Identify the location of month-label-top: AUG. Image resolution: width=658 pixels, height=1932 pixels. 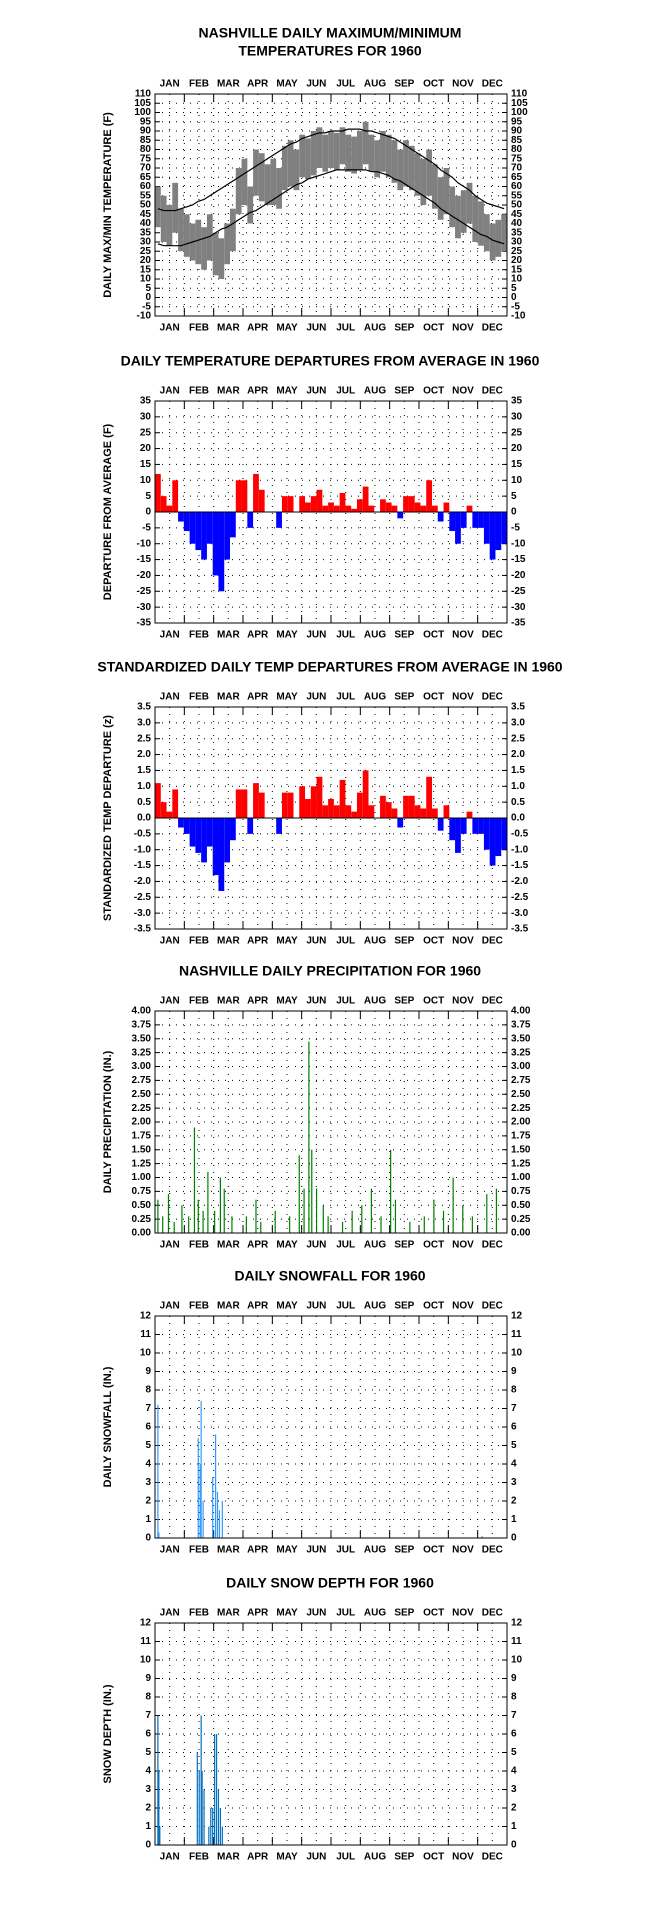
(375, 84).